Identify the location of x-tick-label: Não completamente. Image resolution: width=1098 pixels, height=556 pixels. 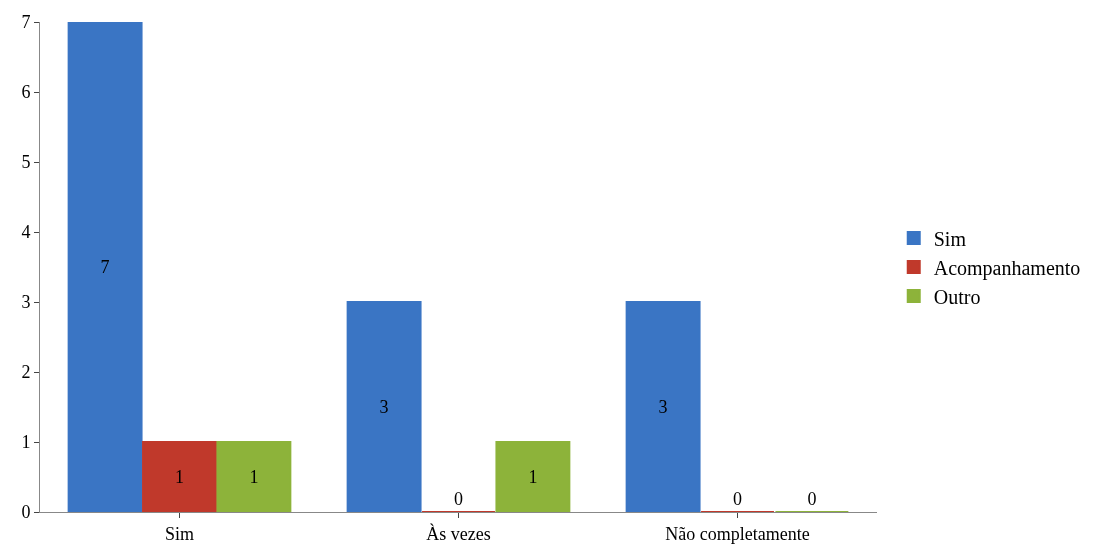
(737, 533).